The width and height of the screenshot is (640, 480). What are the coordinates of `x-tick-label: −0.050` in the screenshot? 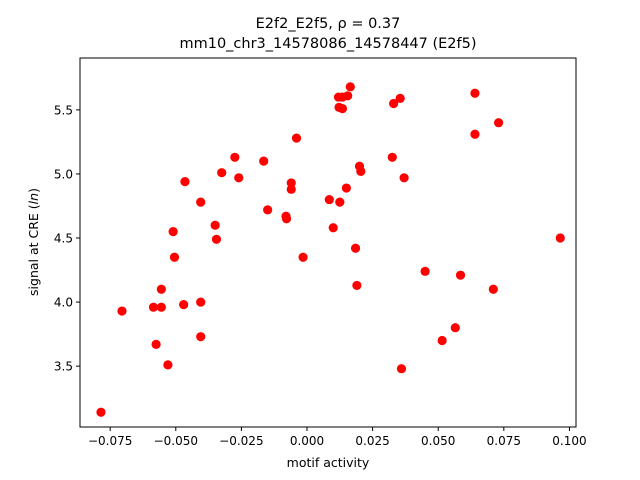 It's located at (176, 441).